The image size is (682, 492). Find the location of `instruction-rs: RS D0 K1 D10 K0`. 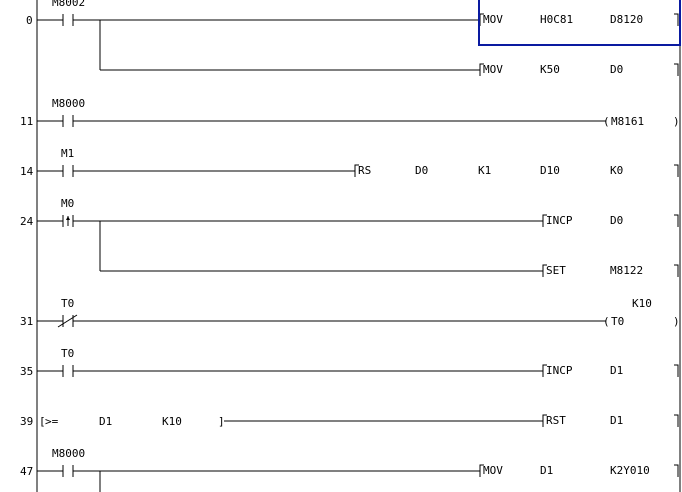

instruction-rs: RS D0 K1 D10 K0 is located at coordinates (376, 170).